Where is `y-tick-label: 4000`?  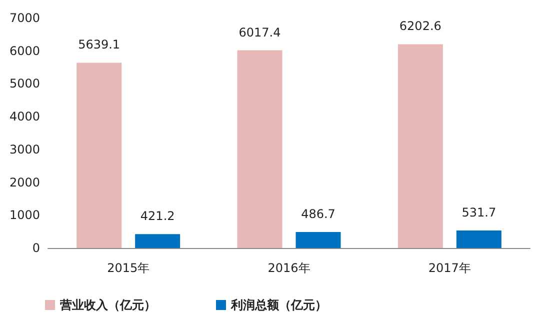
y-tick-label: 4000 is located at coordinates (24, 117).